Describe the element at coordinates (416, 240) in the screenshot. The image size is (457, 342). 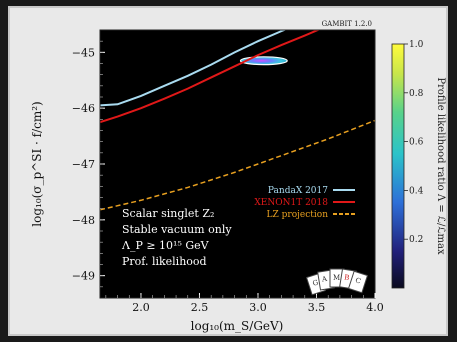
I see `colorbar-tick-label: 0.2` at that location.